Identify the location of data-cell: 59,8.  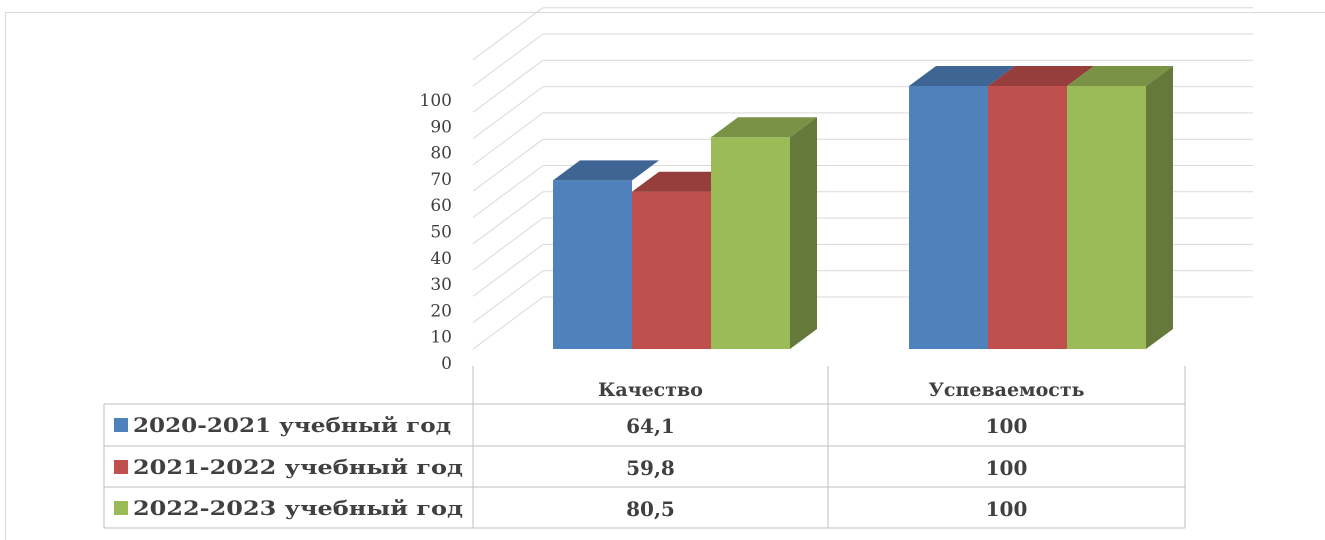
(650, 468).